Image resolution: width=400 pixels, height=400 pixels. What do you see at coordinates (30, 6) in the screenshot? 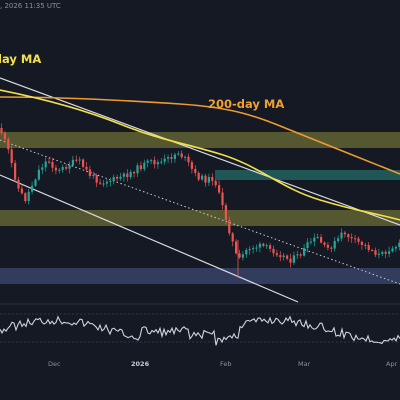
I see `timestamp-text: , 2026 11:35 UTC` at bounding box center [30, 6].